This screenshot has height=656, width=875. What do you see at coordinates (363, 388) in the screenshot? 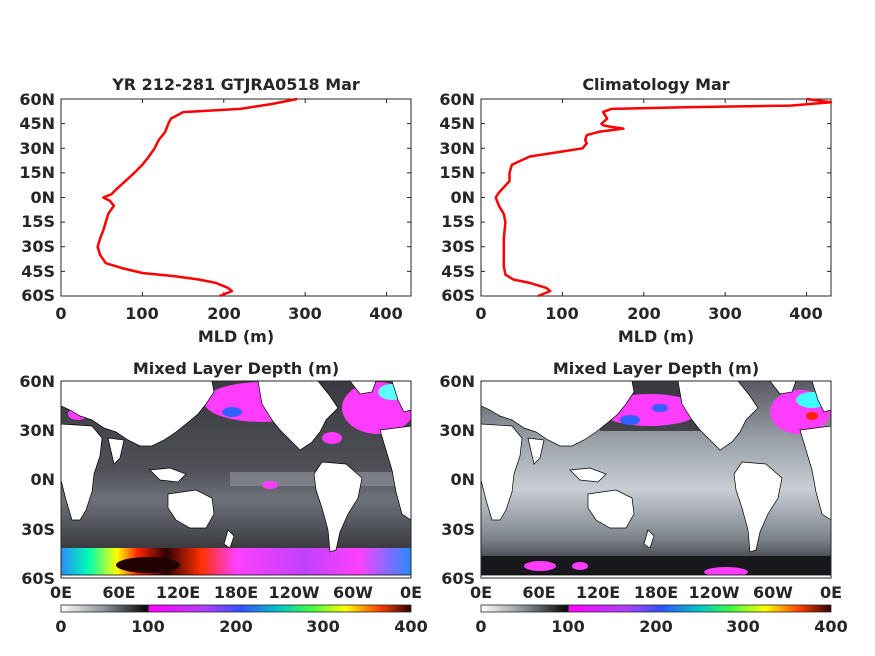
I see `land-greenland` at bounding box center [363, 388].